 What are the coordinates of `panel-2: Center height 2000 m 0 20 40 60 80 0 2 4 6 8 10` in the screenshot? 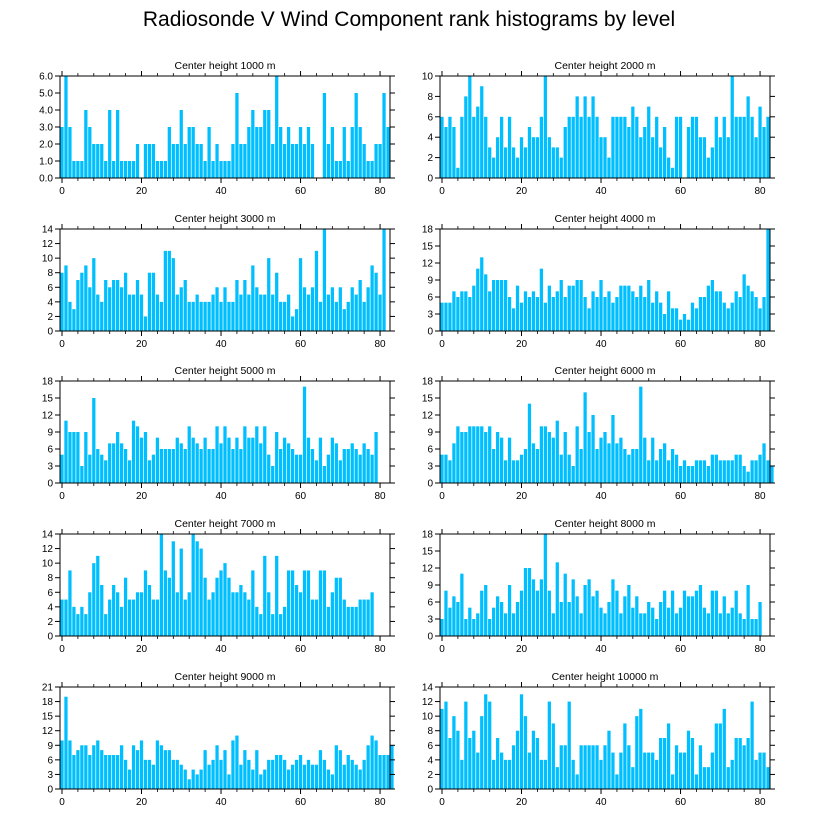 It's located at (598, 128).